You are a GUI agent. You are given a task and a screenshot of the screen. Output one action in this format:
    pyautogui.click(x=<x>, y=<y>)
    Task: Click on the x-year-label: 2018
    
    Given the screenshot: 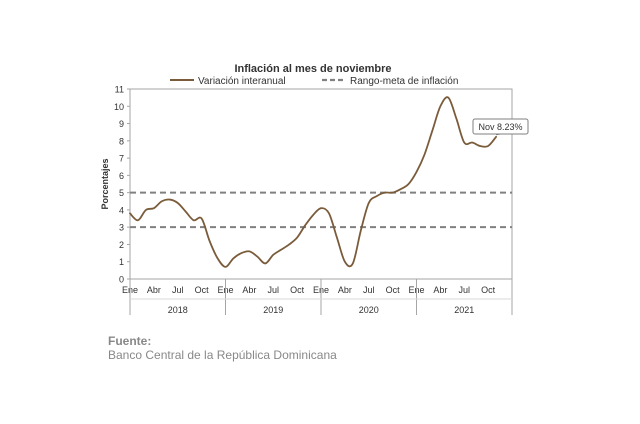 What is the action you would take?
    pyautogui.click(x=178, y=310)
    